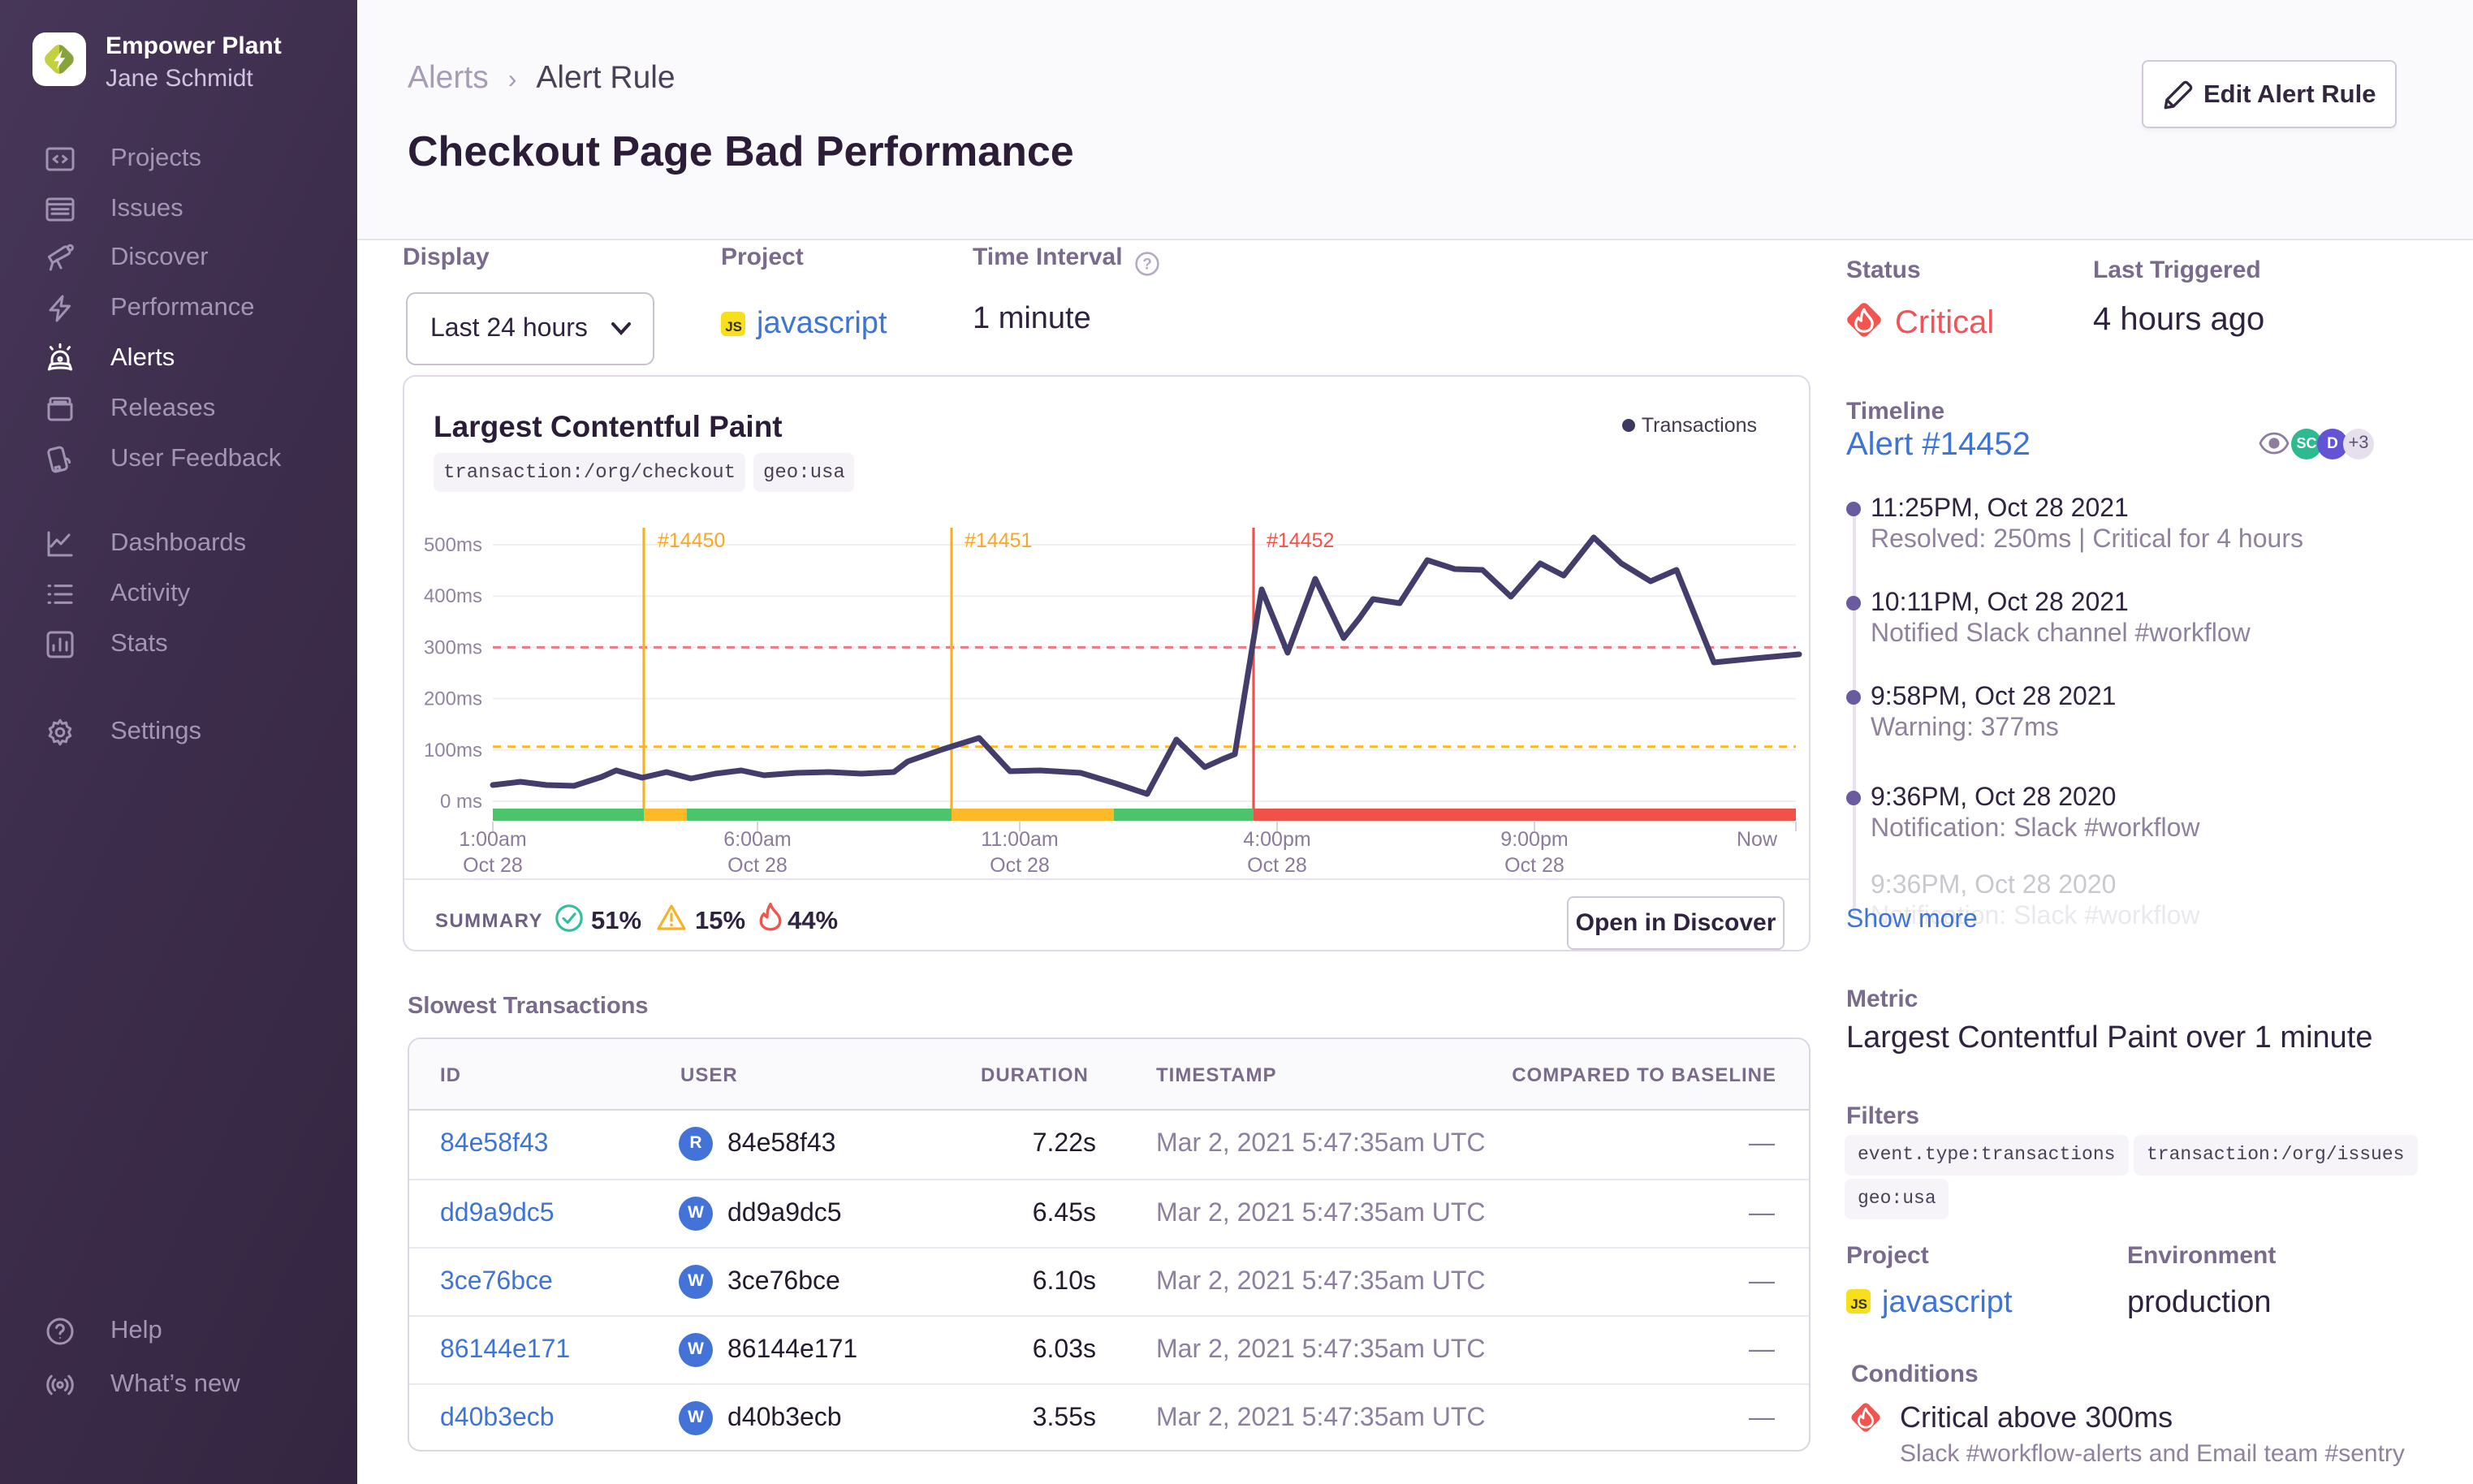 The height and width of the screenshot is (1484, 2473). What do you see at coordinates (1020, 839) in the screenshot?
I see `svg-text: 11:00am` at bounding box center [1020, 839].